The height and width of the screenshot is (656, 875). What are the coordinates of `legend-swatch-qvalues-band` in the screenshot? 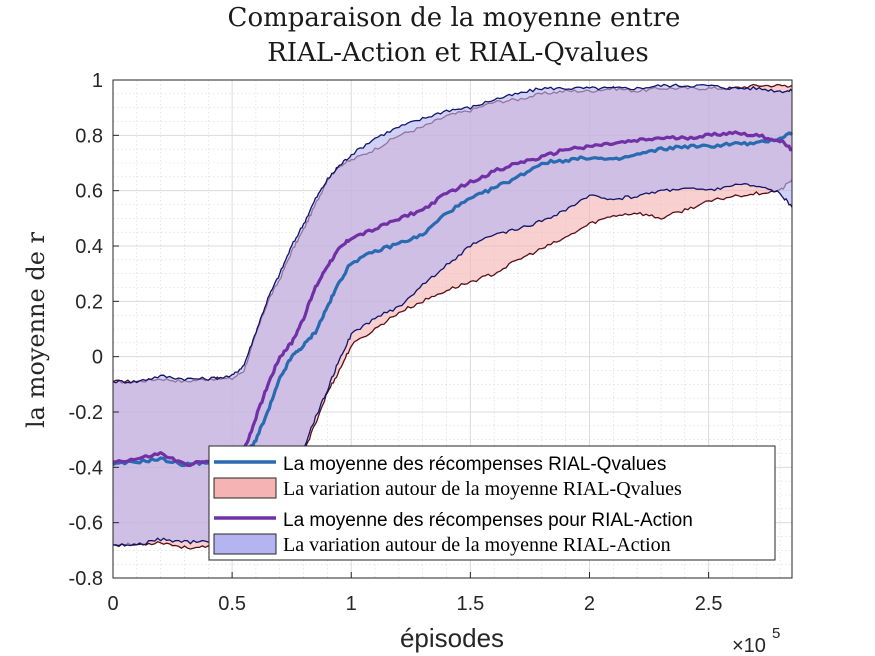 It's located at (245, 488).